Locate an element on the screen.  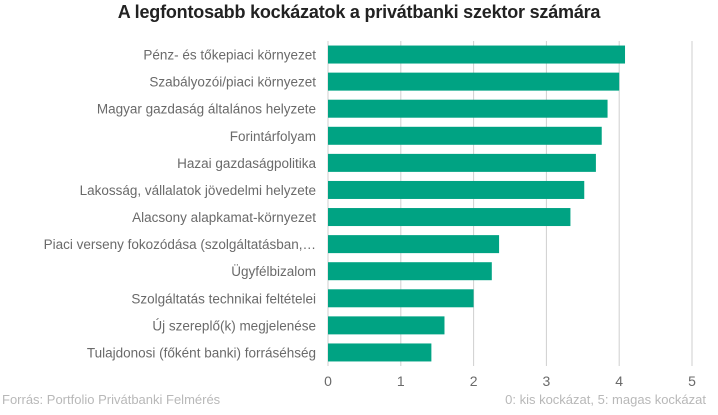
x-axis-ticks: 0 1 2 3 4 5 is located at coordinates (510, 381).